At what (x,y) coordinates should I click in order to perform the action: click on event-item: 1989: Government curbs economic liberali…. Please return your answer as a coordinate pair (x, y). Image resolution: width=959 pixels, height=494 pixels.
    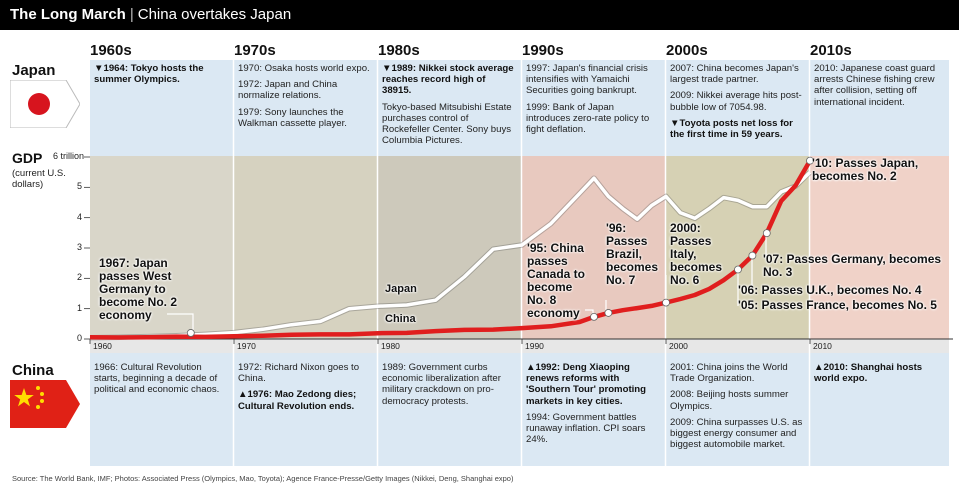
    Looking at the image, I should click on (441, 384).